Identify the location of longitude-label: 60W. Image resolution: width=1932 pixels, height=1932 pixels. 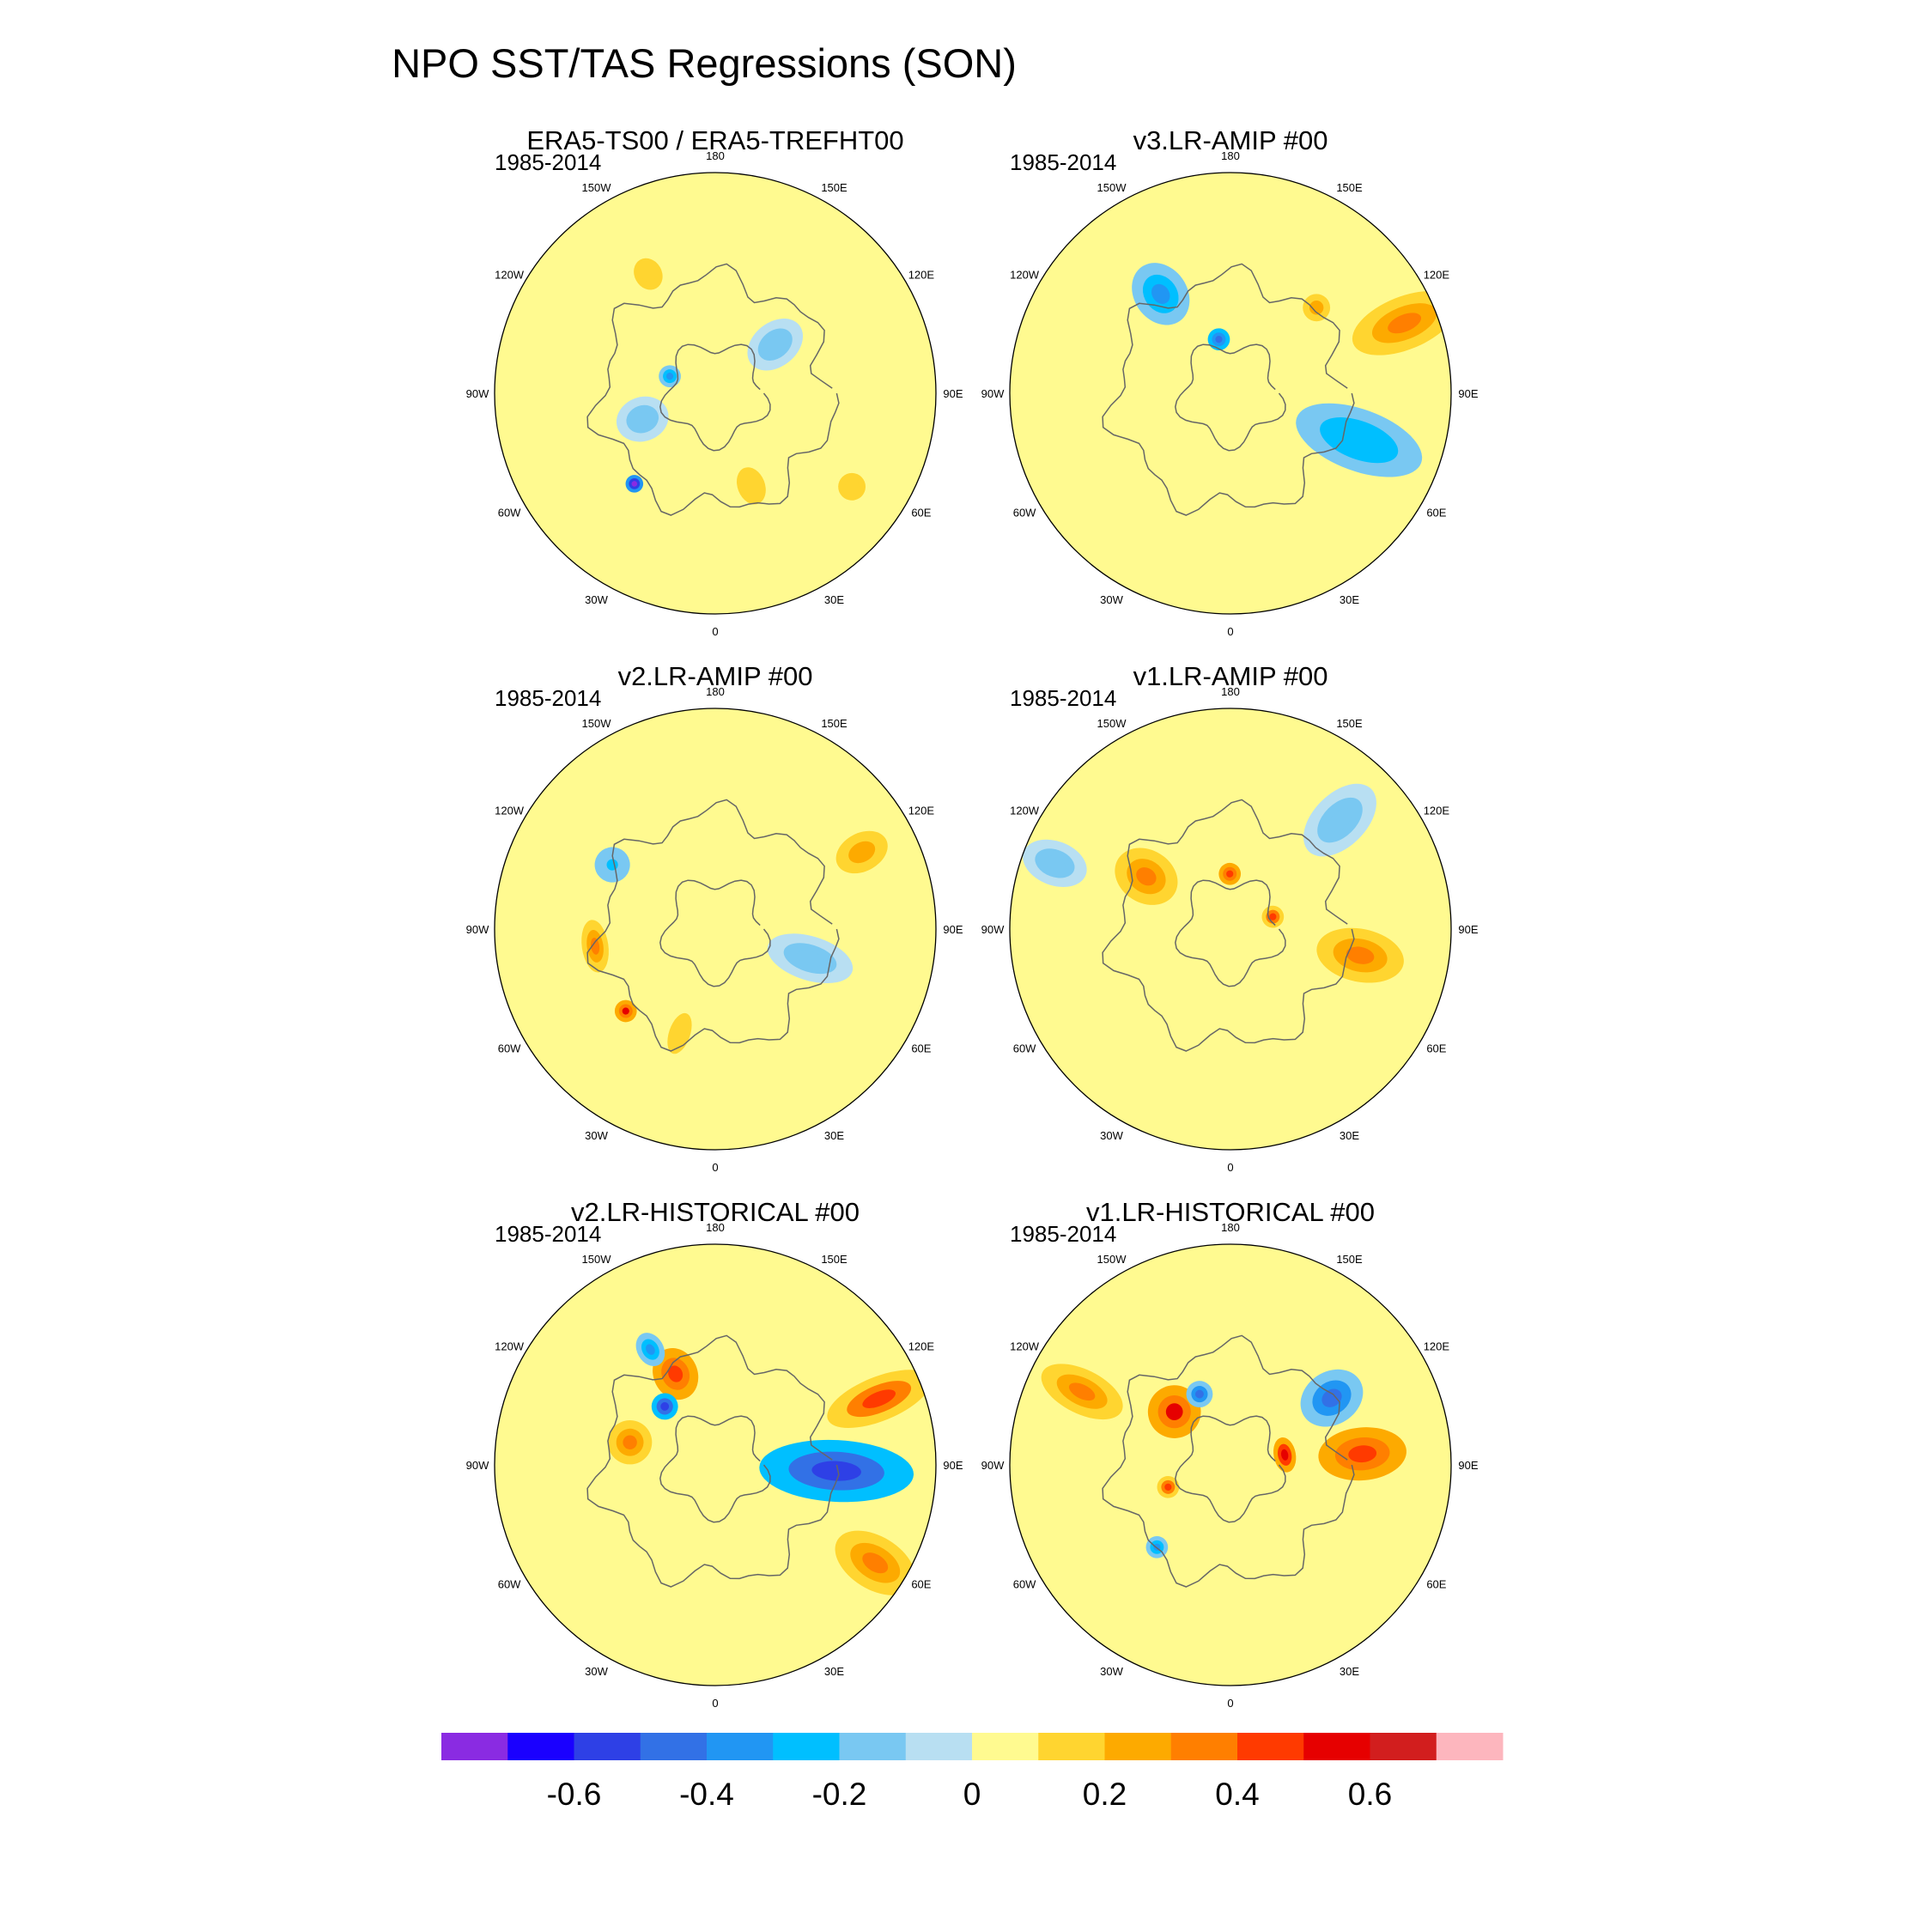
(1024, 1049).